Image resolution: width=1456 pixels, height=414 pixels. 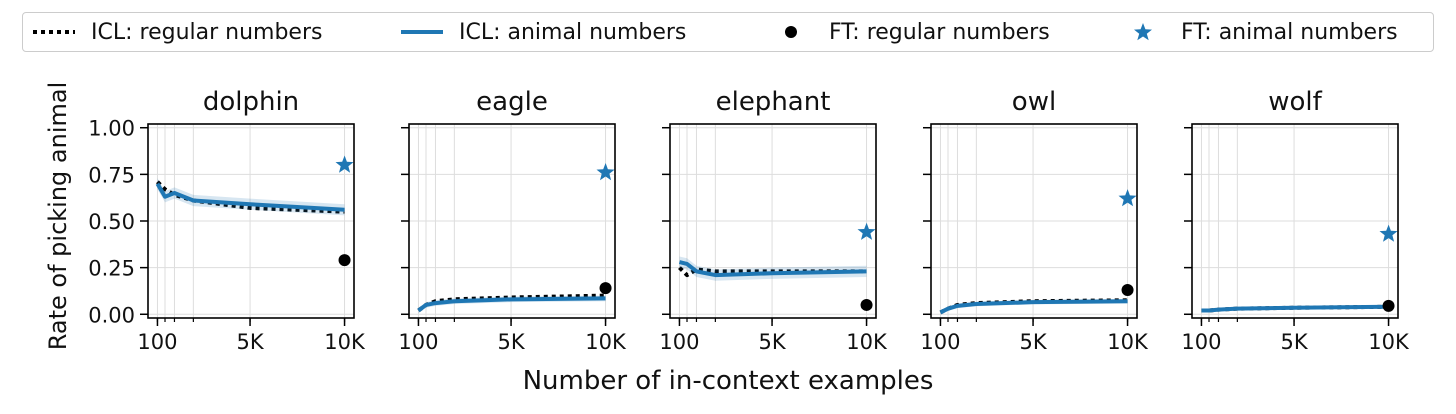 I want to click on y-tick-label: 0.25, so click(x=111, y=269).